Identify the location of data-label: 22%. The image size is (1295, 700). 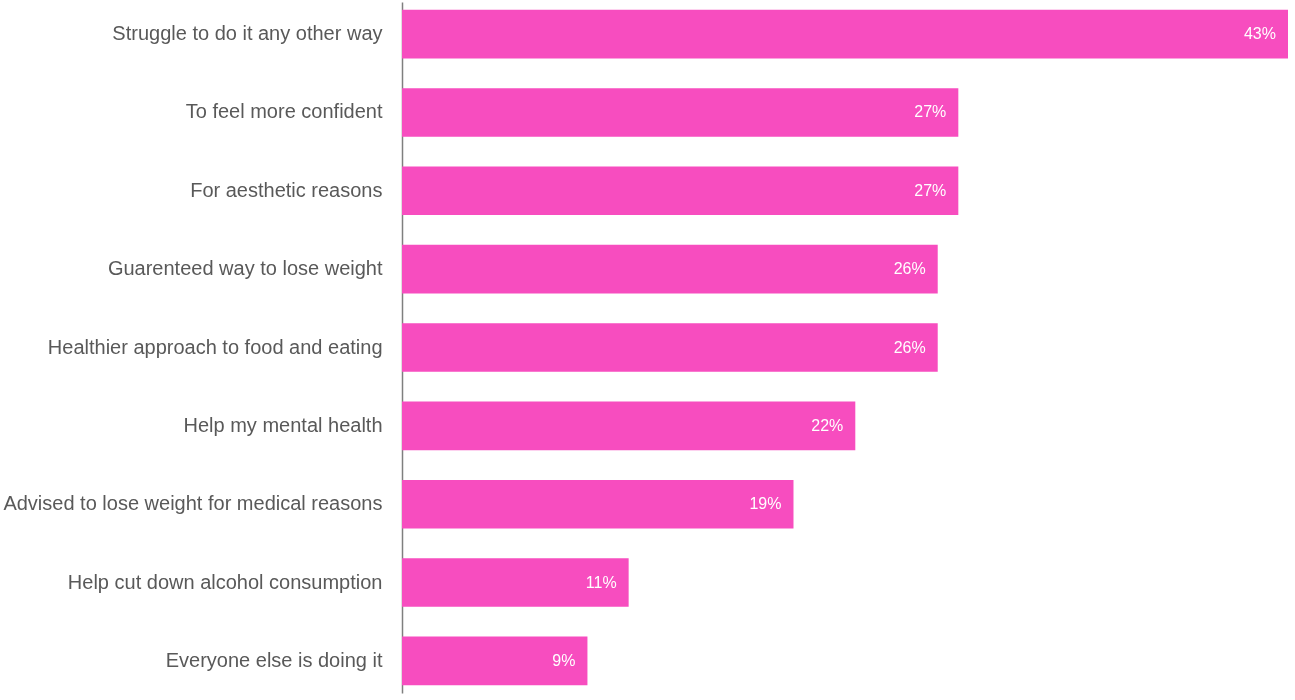
(827, 425).